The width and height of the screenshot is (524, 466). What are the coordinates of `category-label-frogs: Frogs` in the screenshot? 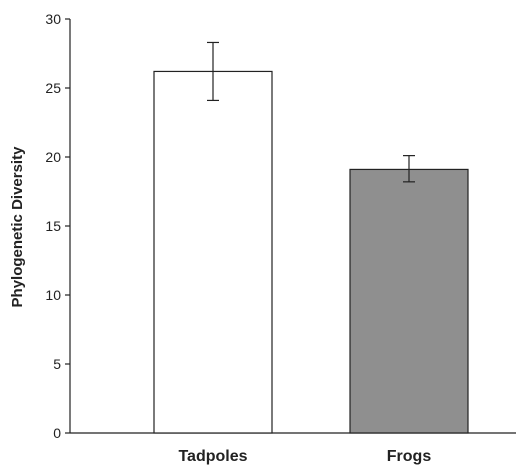 It's located at (409, 456).